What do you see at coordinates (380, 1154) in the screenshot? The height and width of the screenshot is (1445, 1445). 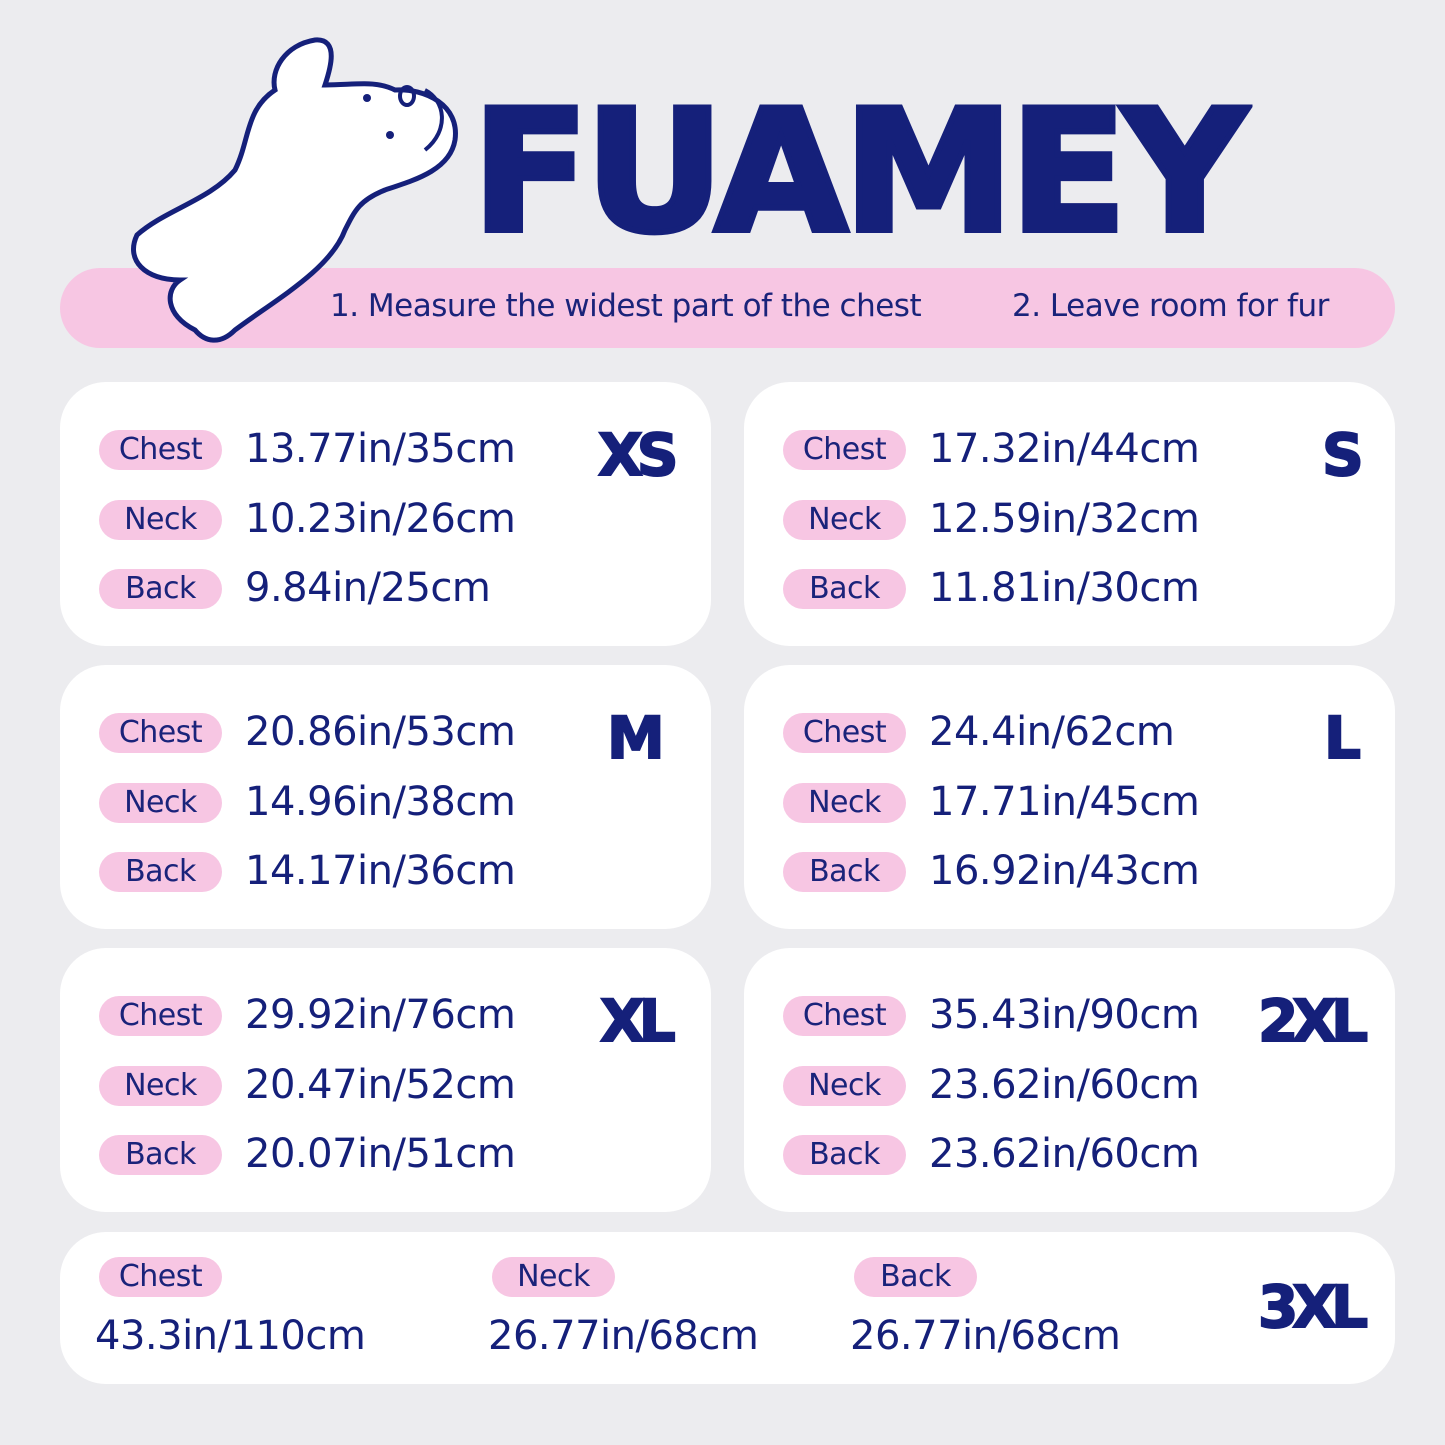 I see `value-back: 20.07in/51cm` at bounding box center [380, 1154].